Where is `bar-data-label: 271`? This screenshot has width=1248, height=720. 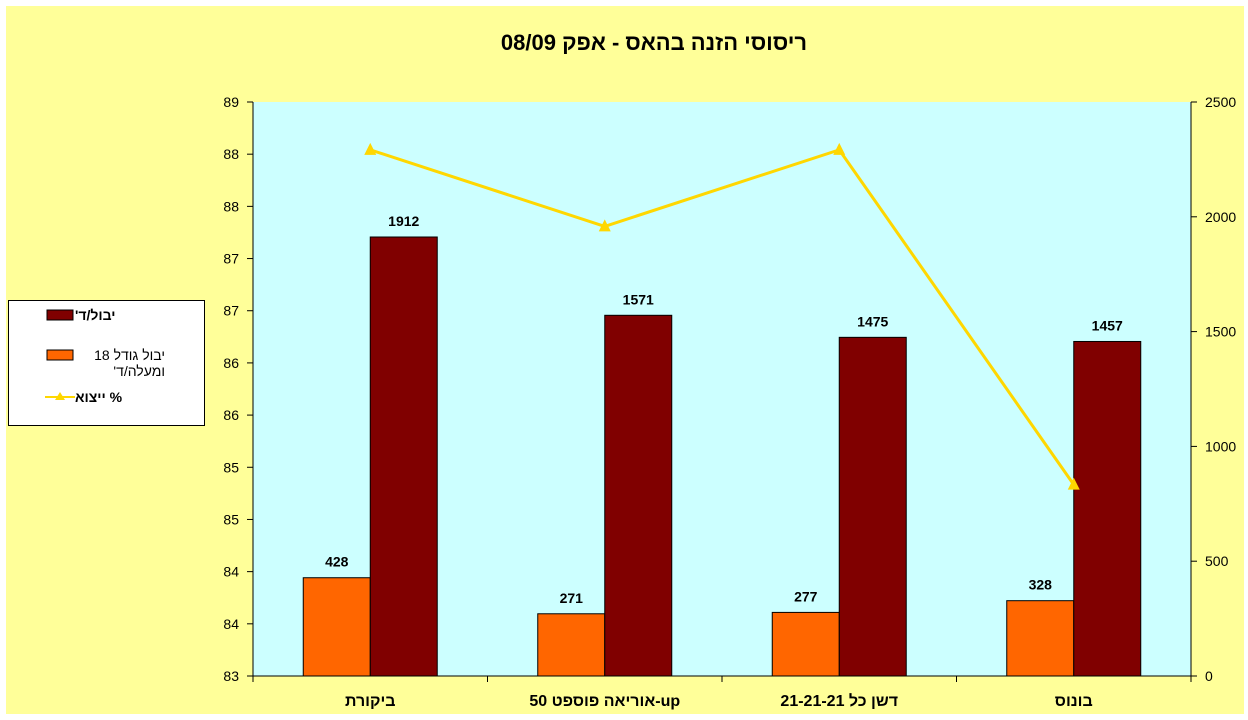
bar-data-label: 271 is located at coordinates (572, 598).